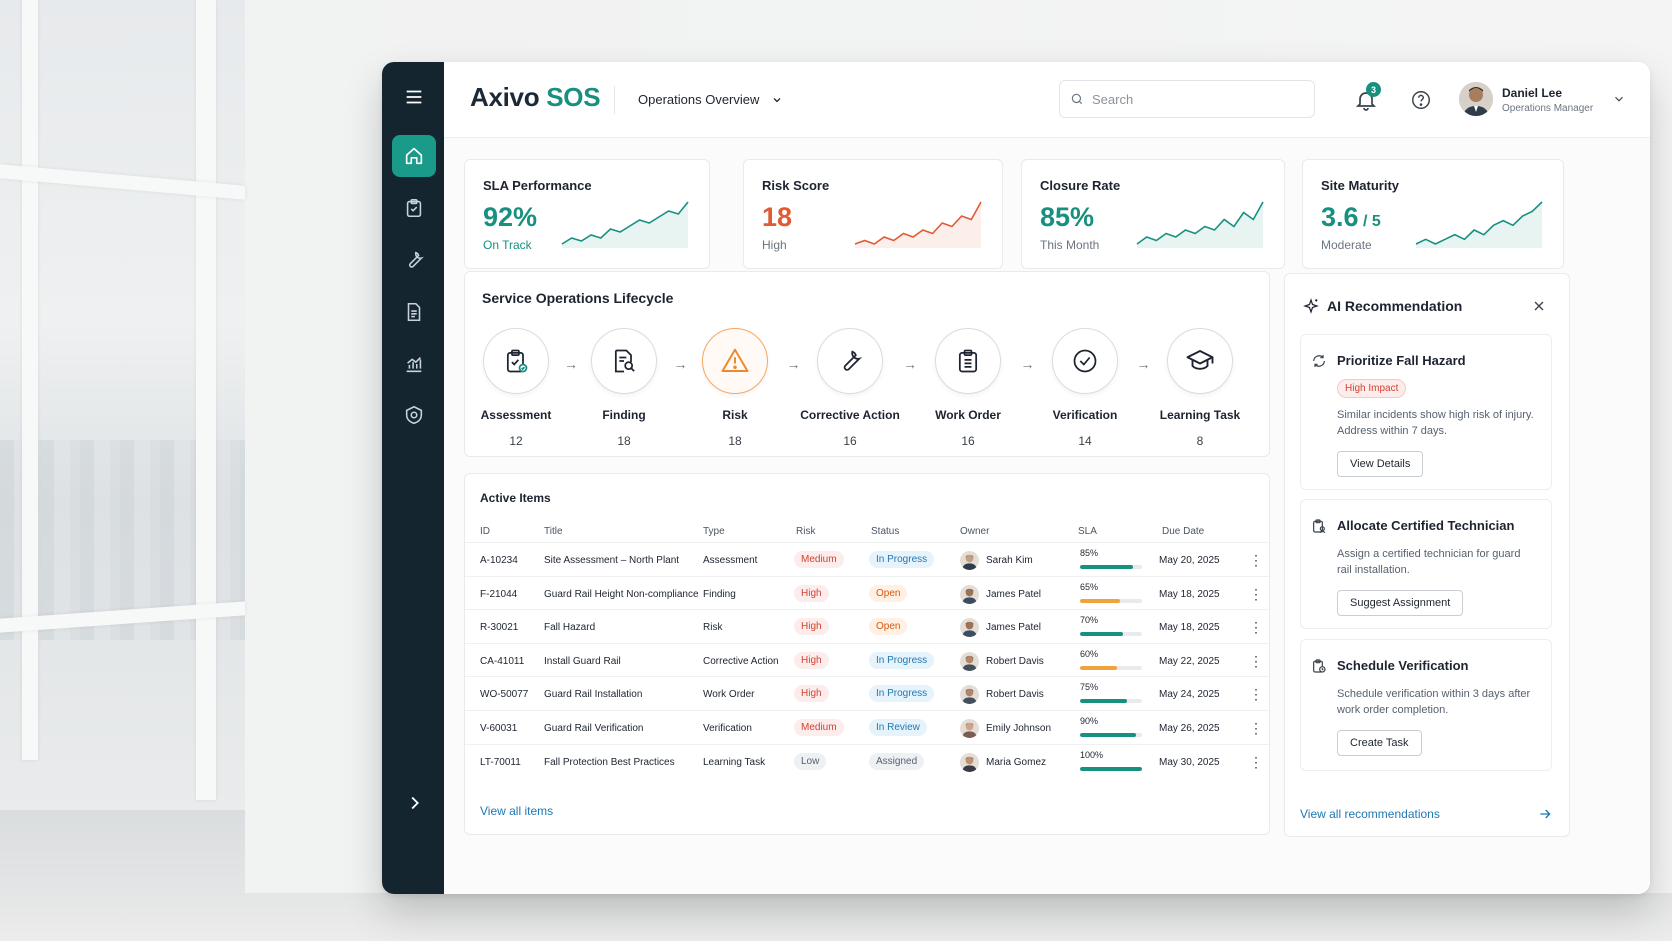  What do you see at coordinates (1539, 306) in the screenshot?
I see `close-icon` at bounding box center [1539, 306].